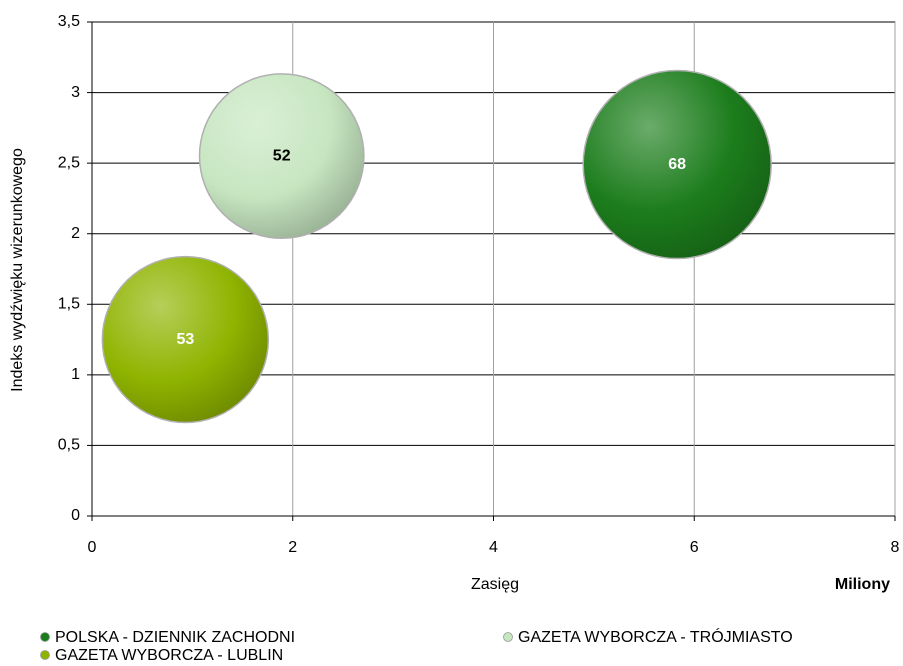 Image resolution: width=903 pixels, height=666 pixels. What do you see at coordinates (75, 374) in the screenshot?
I see `y-tick-label: 1` at bounding box center [75, 374].